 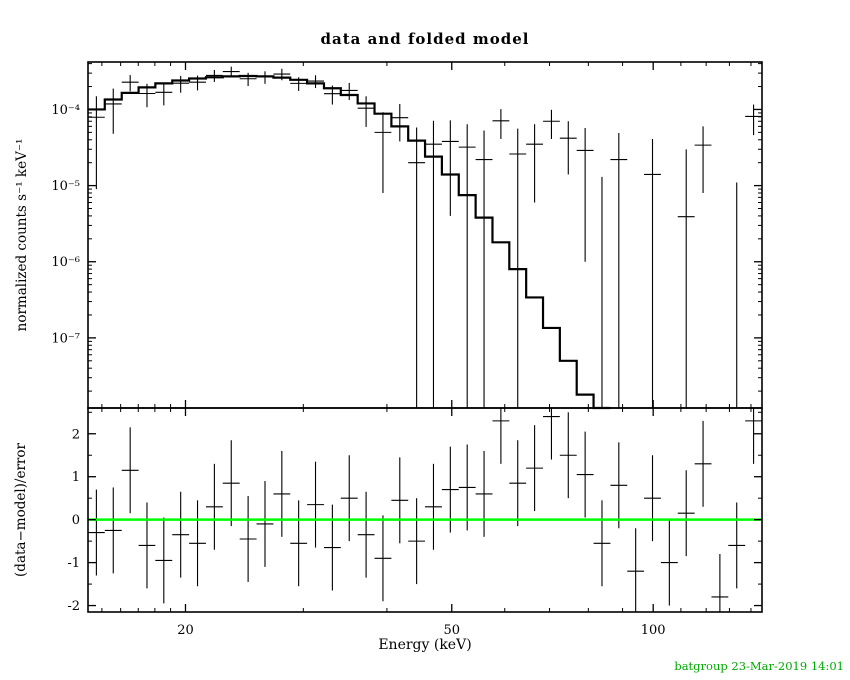 What do you see at coordinates (65, 186) in the screenshot?
I see `svg-text: 10⁻⁵` at bounding box center [65, 186].